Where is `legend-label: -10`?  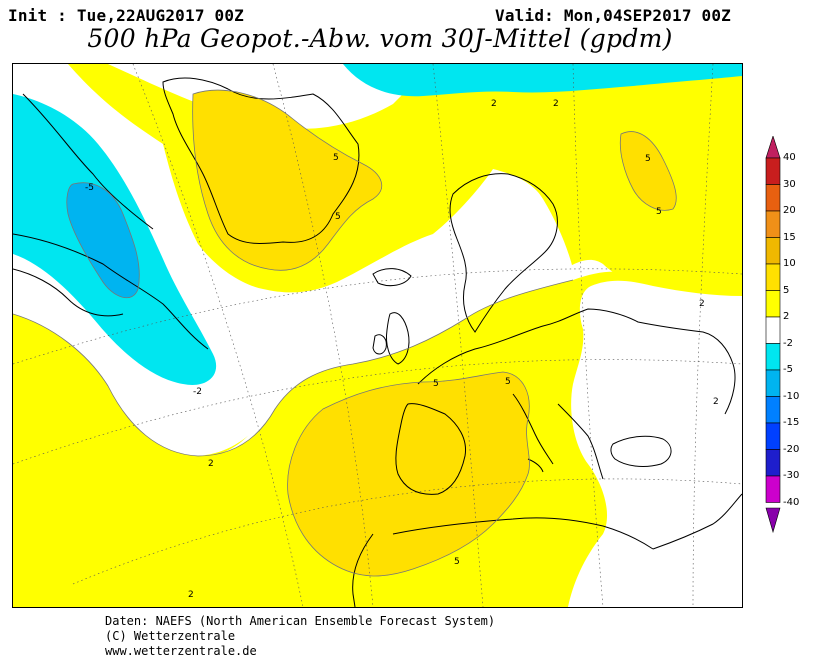 legend-label: -10 is located at coordinates (791, 396).